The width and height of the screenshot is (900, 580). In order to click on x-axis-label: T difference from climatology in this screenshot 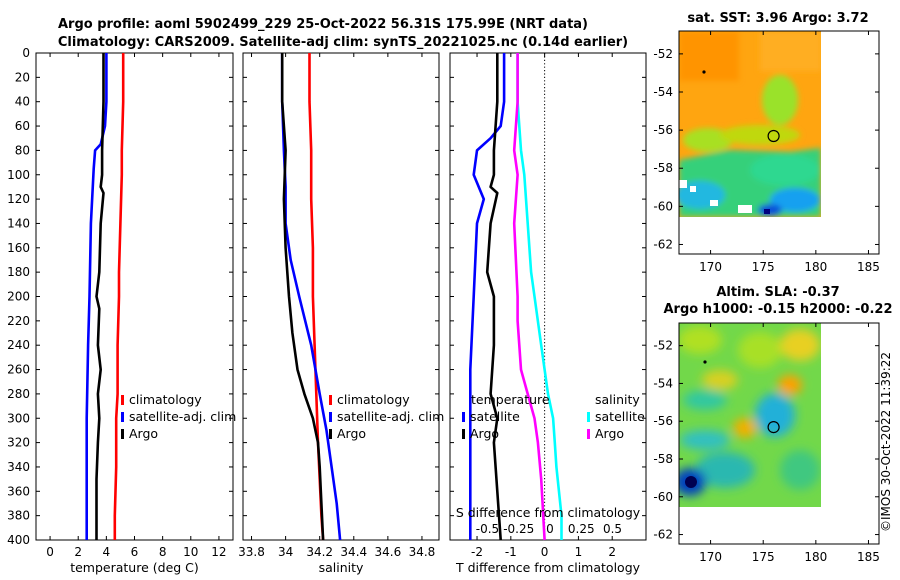, I will do `click(548, 567)`.